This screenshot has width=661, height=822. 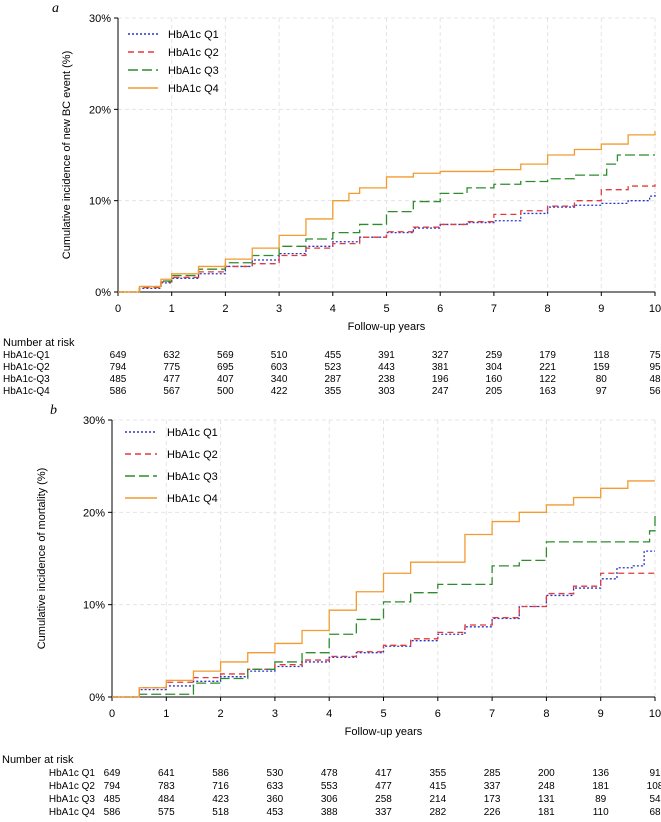 What do you see at coordinates (654, 786) in the screenshot?
I see `risk-value: 108` at bounding box center [654, 786].